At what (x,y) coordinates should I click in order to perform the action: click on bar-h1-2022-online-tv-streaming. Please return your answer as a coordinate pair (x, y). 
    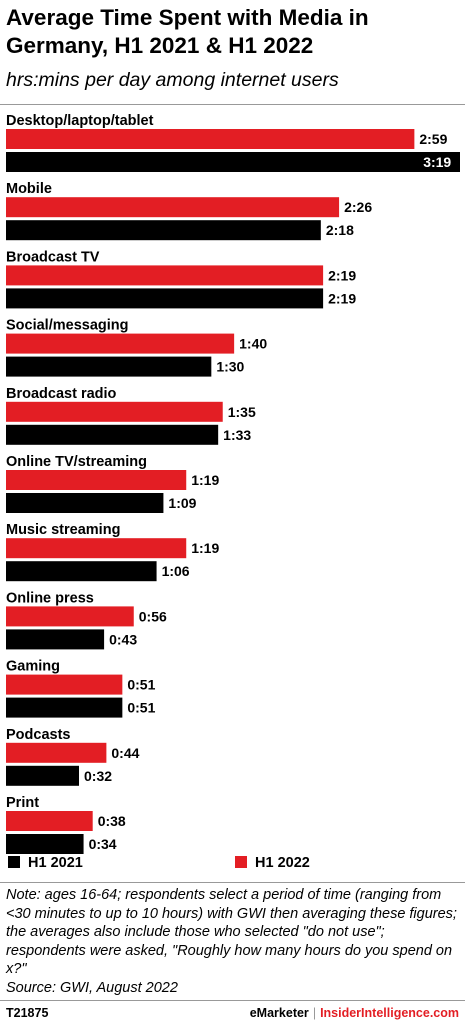
    Looking at the image, I should click on (96, 480).